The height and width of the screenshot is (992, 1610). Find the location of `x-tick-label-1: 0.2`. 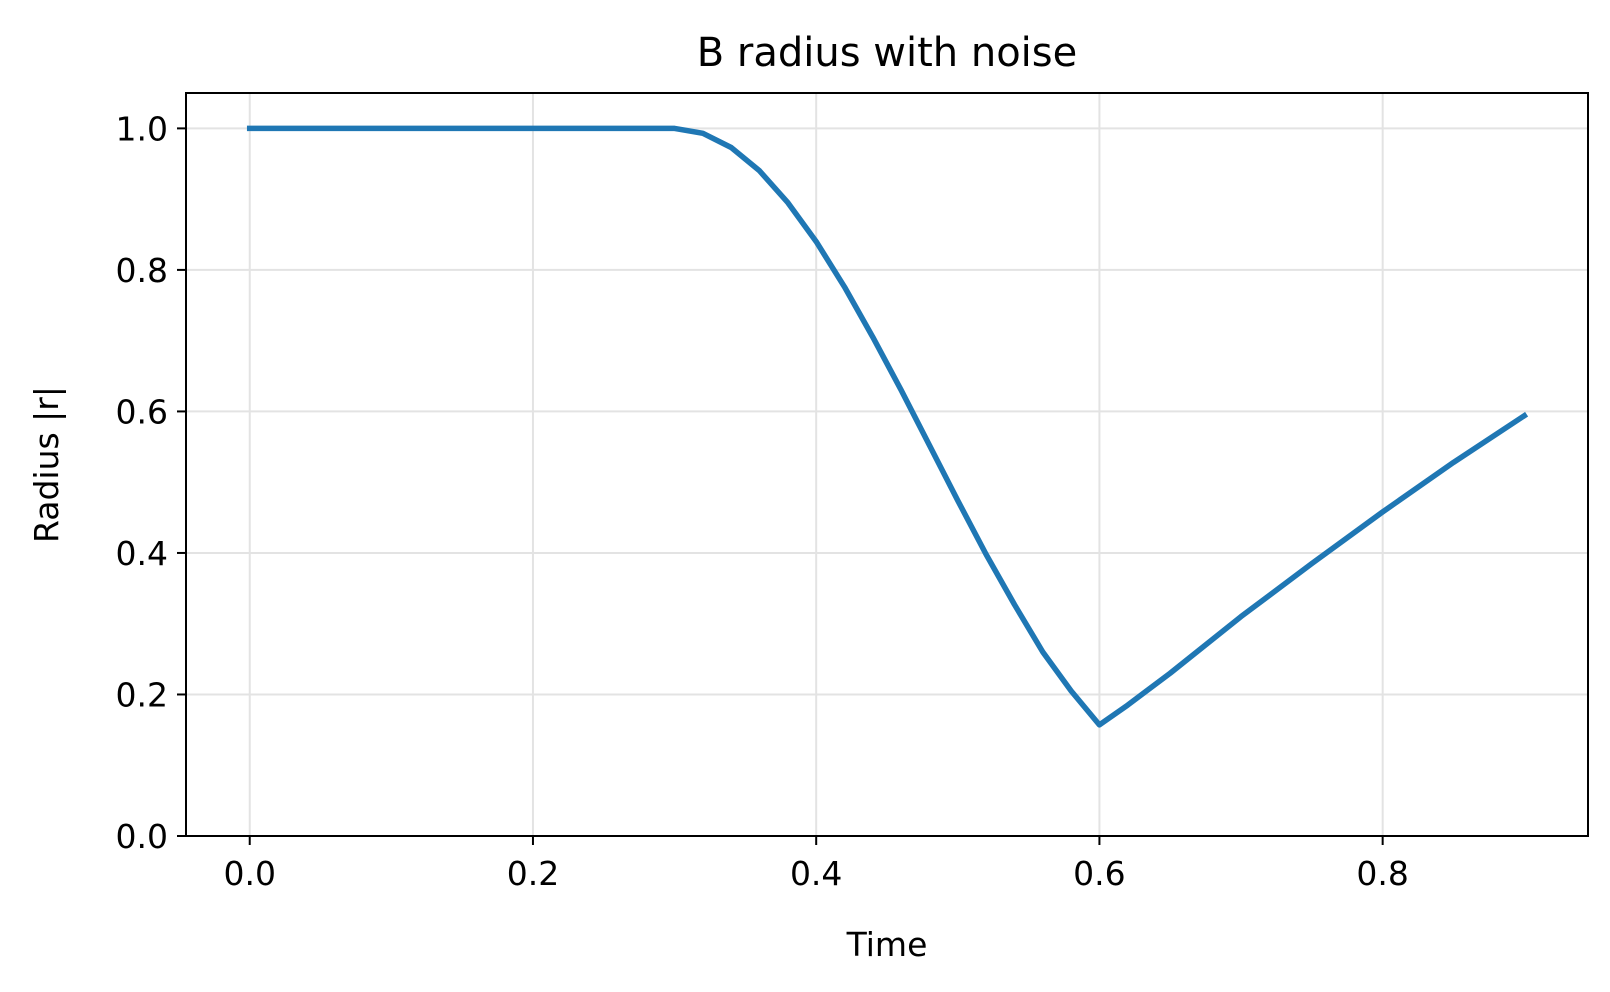

x-tick-label-1: 0.2 is located at coordinates (533, 873).